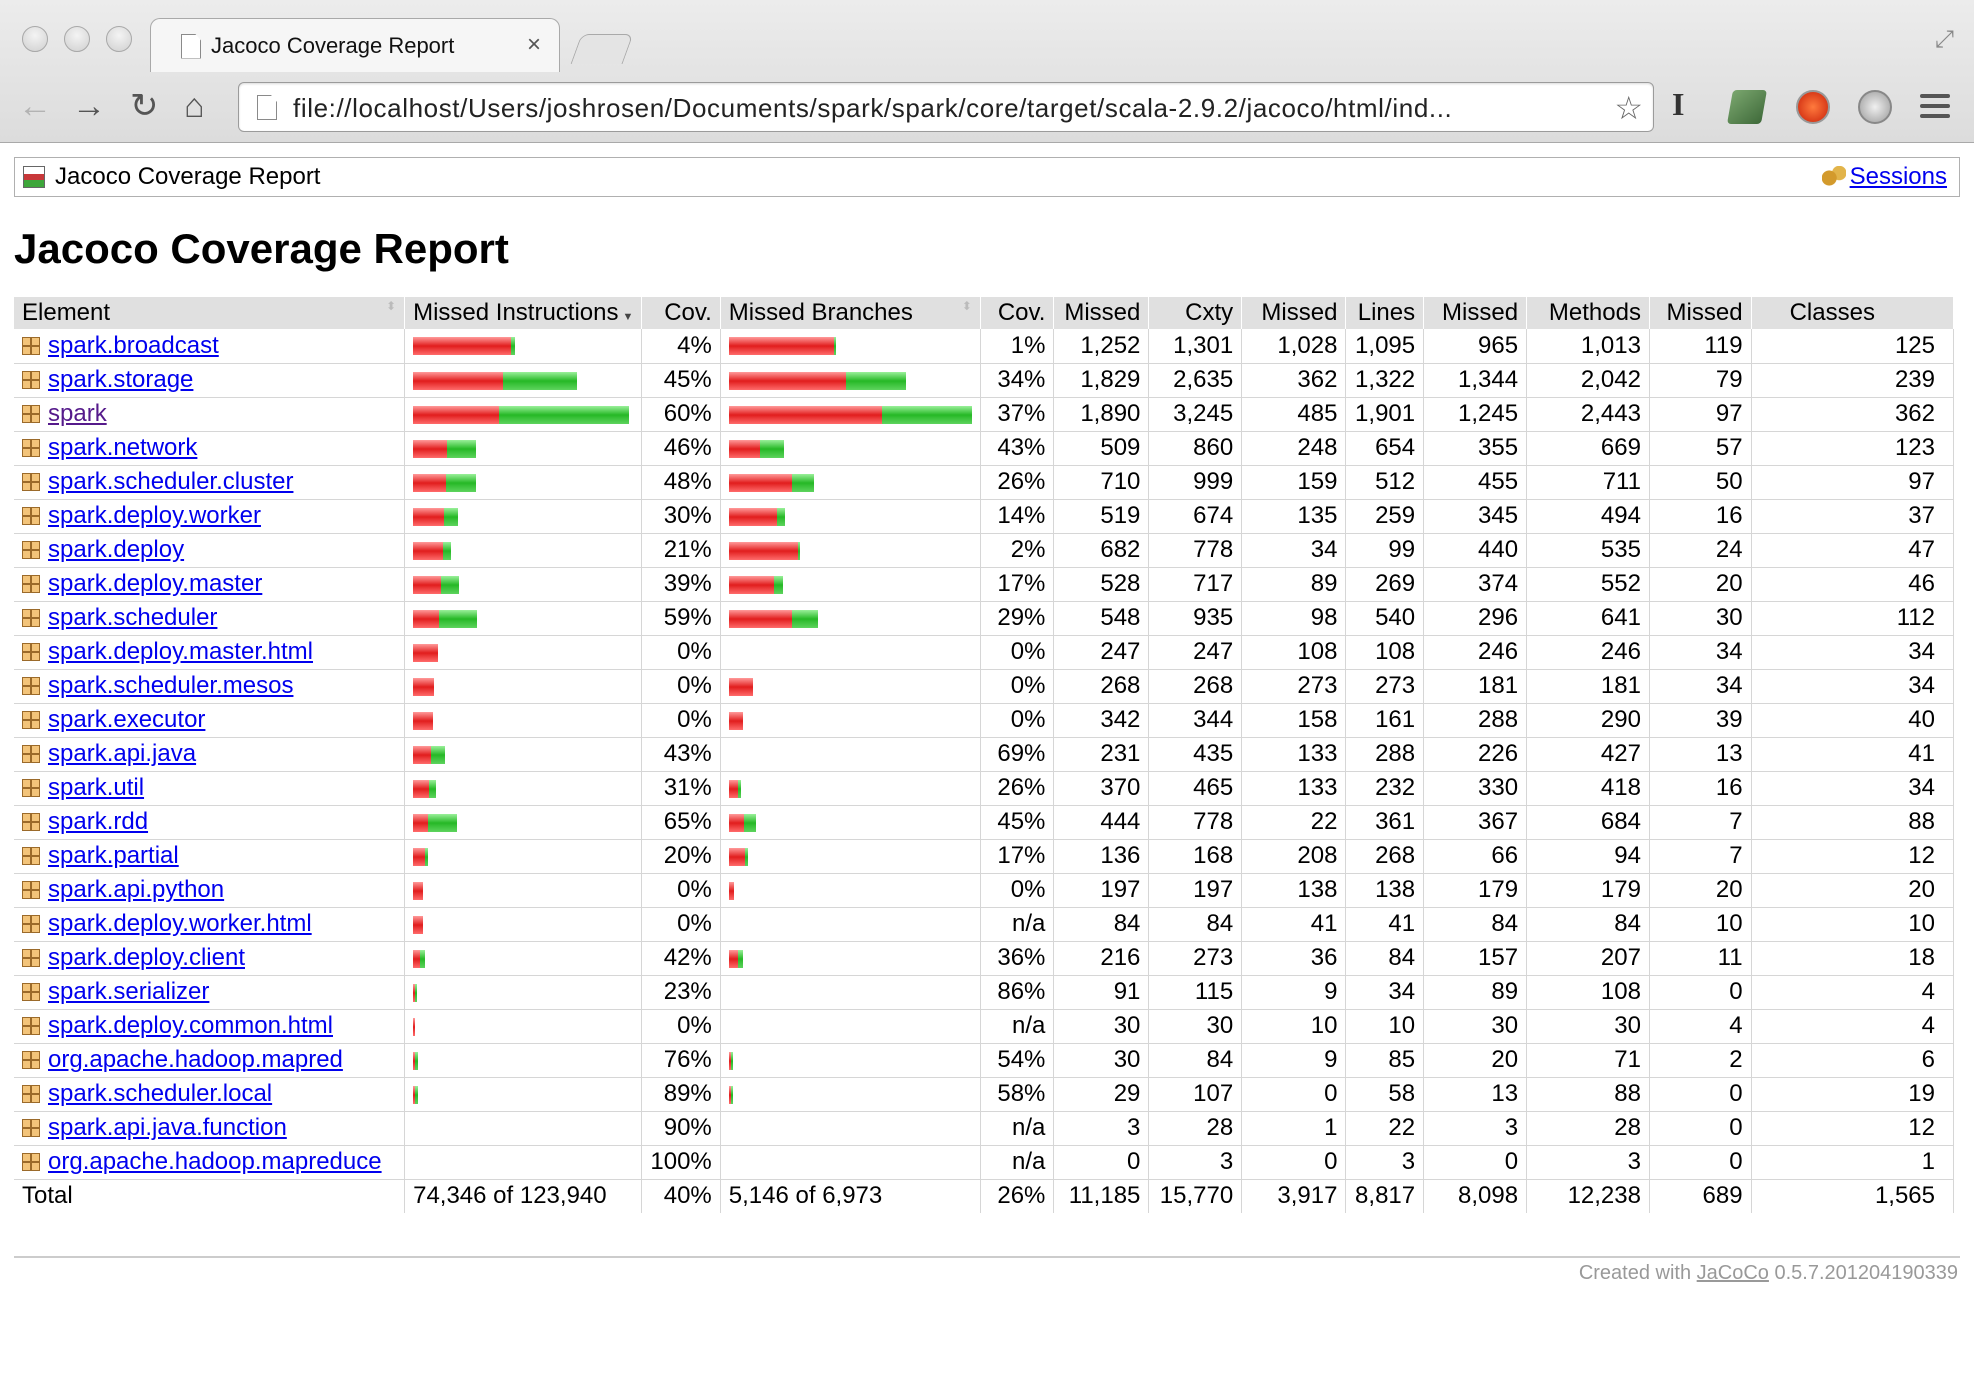  Describe the element at coordinates (984, 856) in the screenshot. I see `table-row: spark.partial 20% 17% 136 168 208 268 66 94 7 12` at that location.